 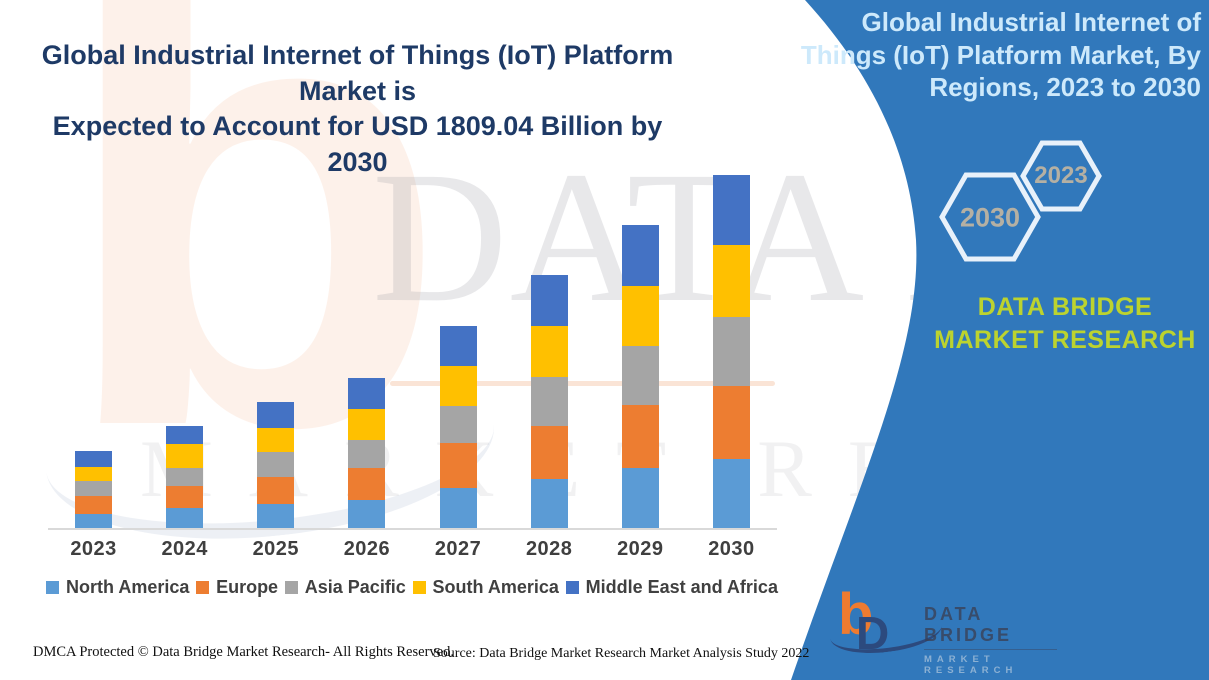 I want to click on stacked-bar-2026, so click(x=367, y=453).